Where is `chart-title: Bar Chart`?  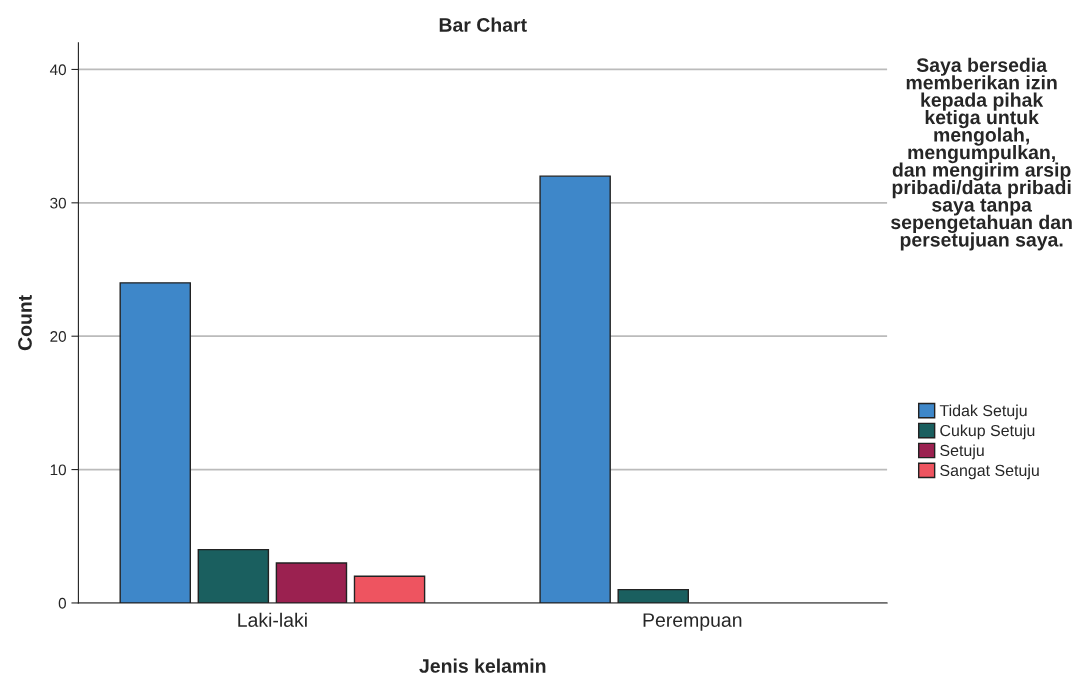
chart-title: Bar Chart is located at coordinates (483, 24).